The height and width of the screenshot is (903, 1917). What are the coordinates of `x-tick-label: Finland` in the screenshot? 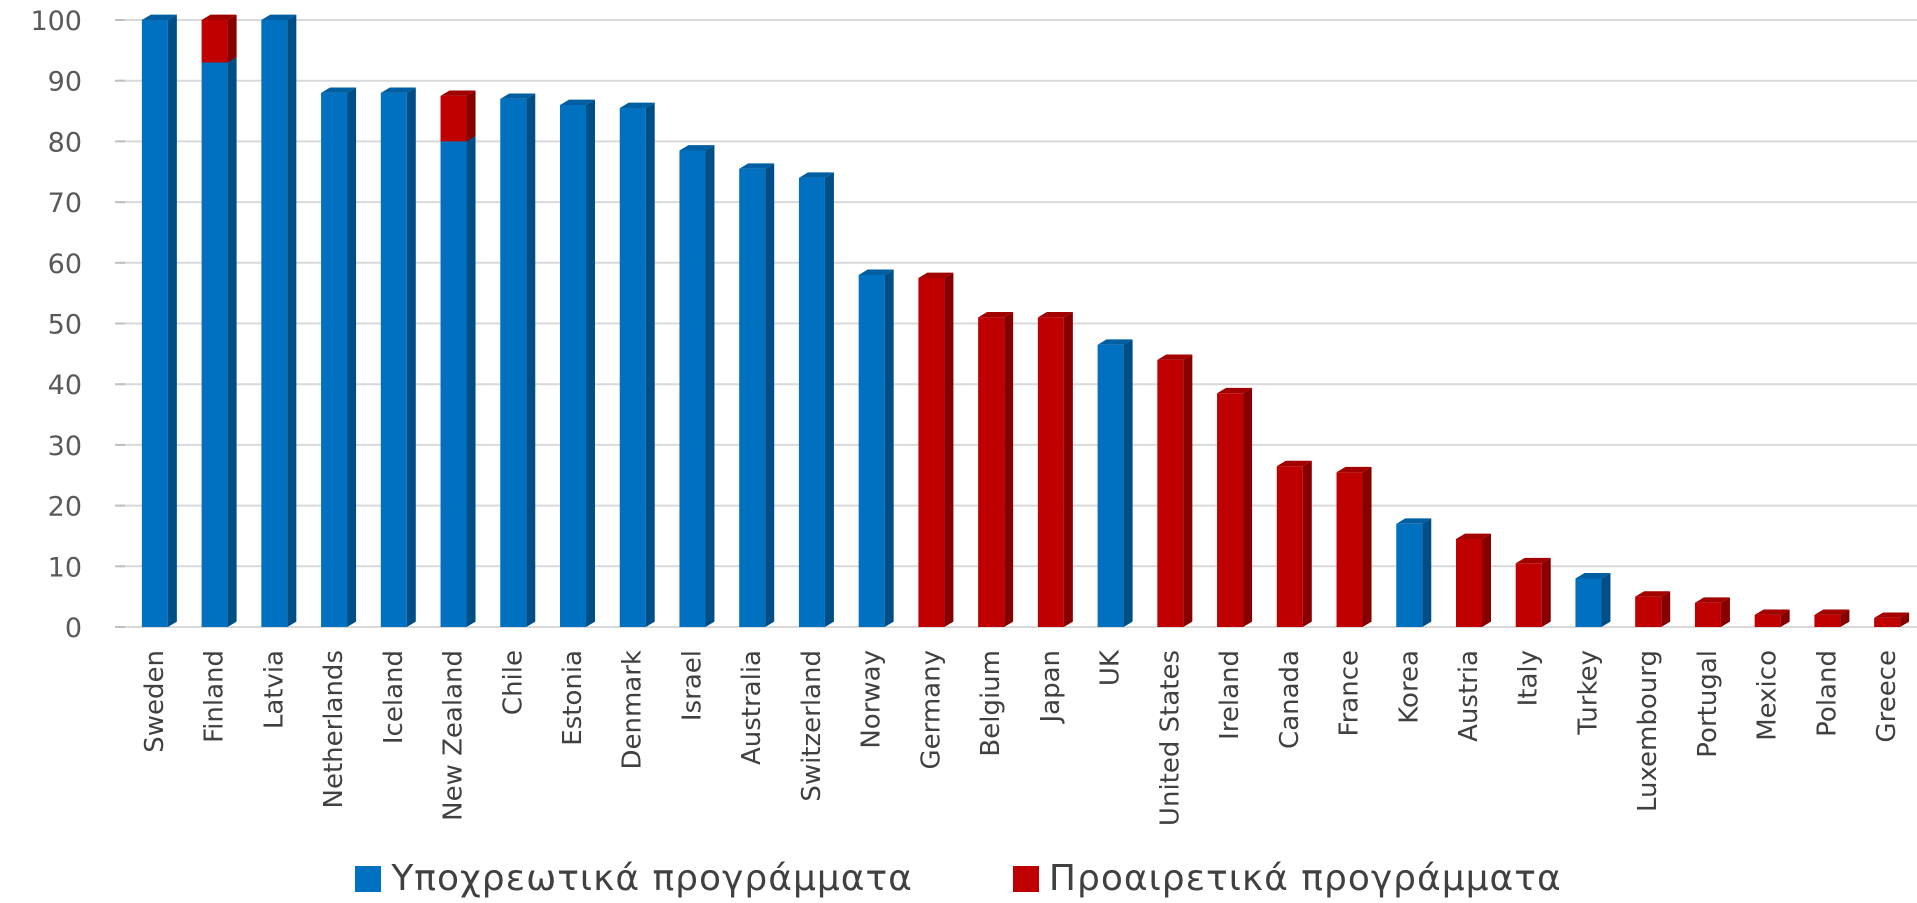 It's located at (215, 696).